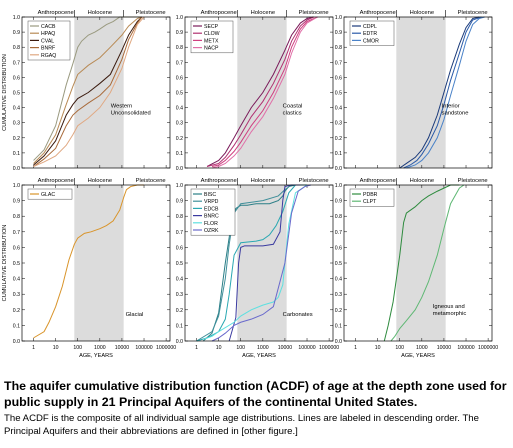  What do you see at coordinates (370, 27) in the screenshot?
I see `legend-label: CDPL` at bounding box center [370, 27].